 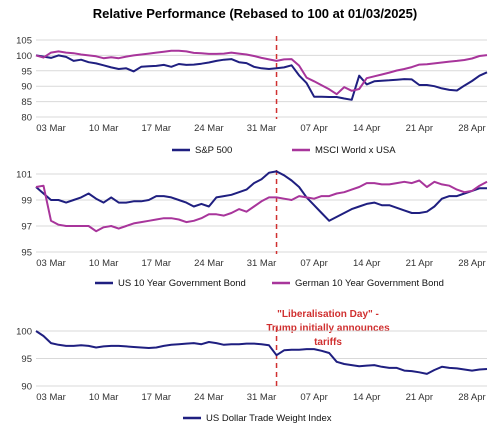 What do you see at coordinates (213, 150) in the screenshot?
I see `legend-label: S&P 500` at bounding box center [213, 150].